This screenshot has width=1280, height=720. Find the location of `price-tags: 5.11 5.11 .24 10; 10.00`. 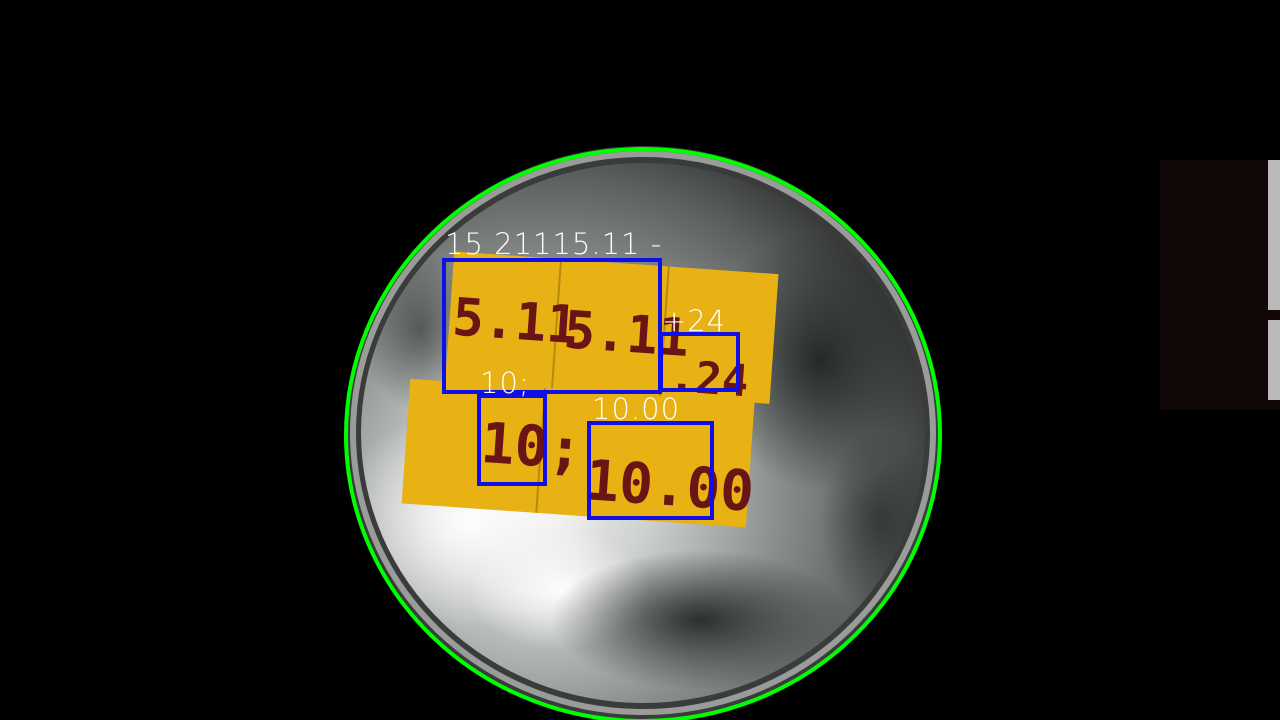

price-tags: 5.11 5.11 .24 10; 10.00 is located at coordinates (590, 389).